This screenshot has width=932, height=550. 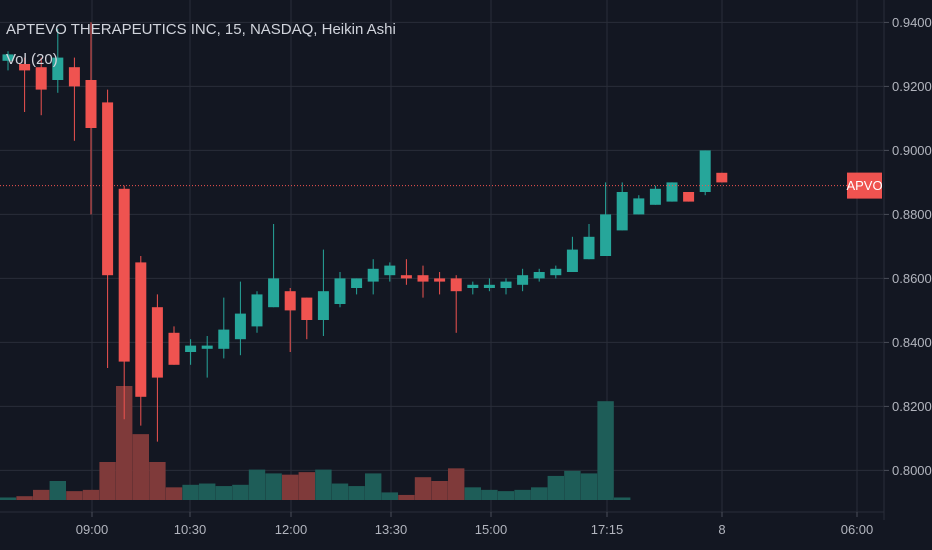 What do you see at coordinates (92, 529) in the screenshot?
I see `time-tick-label: 09:00` at bounding box center [92, 529].